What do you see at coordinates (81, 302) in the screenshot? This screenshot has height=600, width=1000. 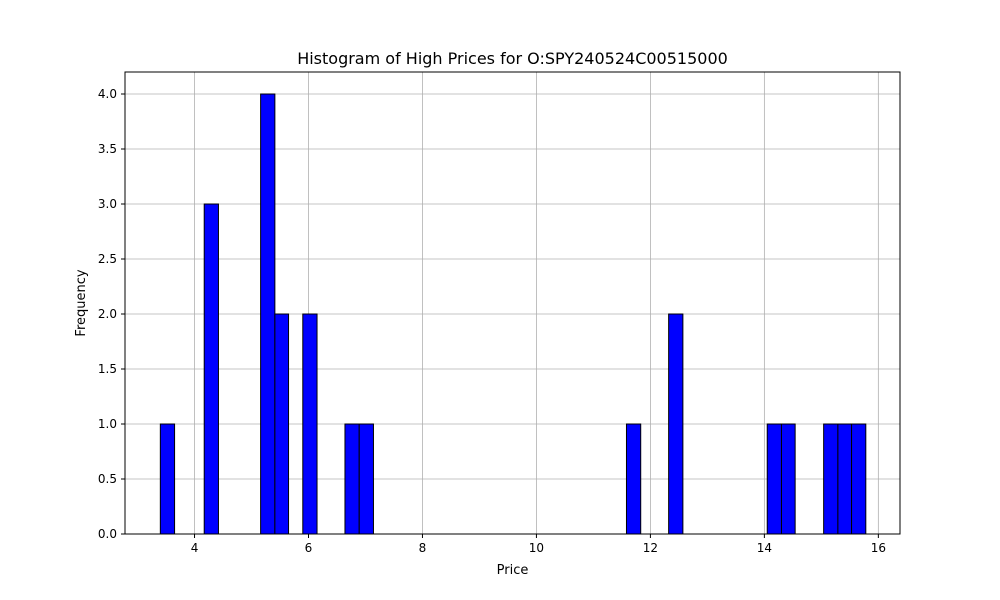 I see `y-axis-label: Frequency` at bounding box center [81, 302].